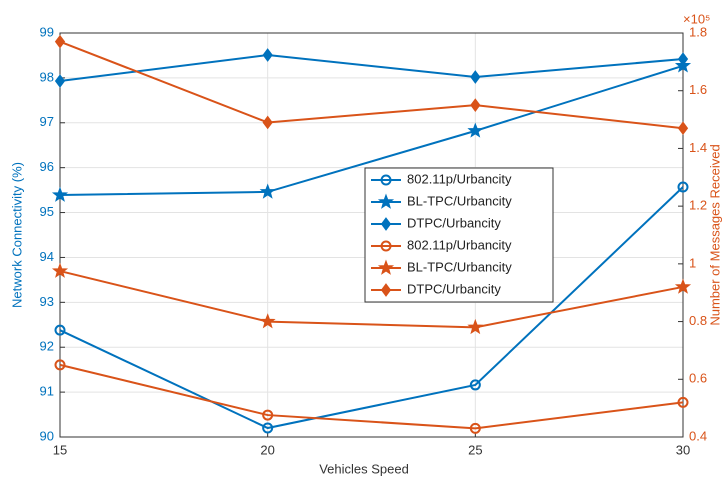 The width and height of the screenshot is (728, 485). What do you see at coordinates (698, 435) in the screenshot?
I see `y2-tick-label: 0.4` at bounding box center [698, 435].